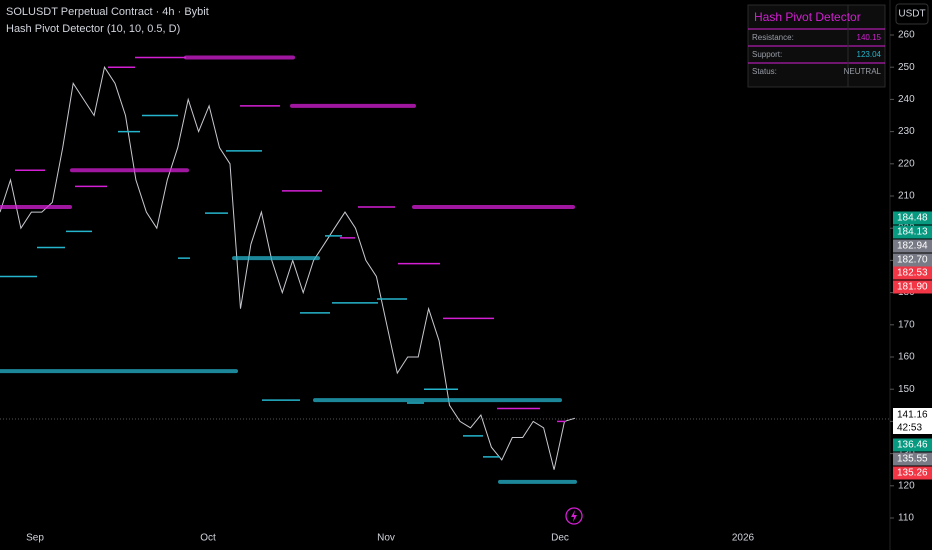  Describe the element at coordinates (767, 54) in the screenshot. I see `table-cell: Support:` at that location.